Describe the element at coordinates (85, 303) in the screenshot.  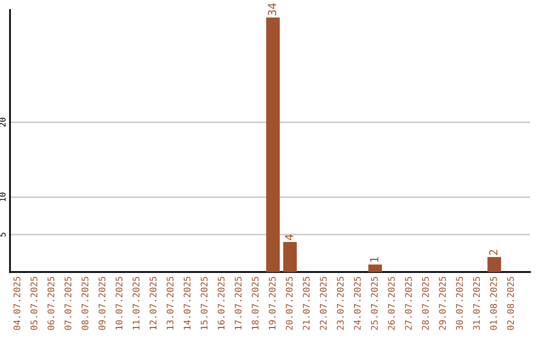
I see `x-tick-label: 08.07.2025` at that location.